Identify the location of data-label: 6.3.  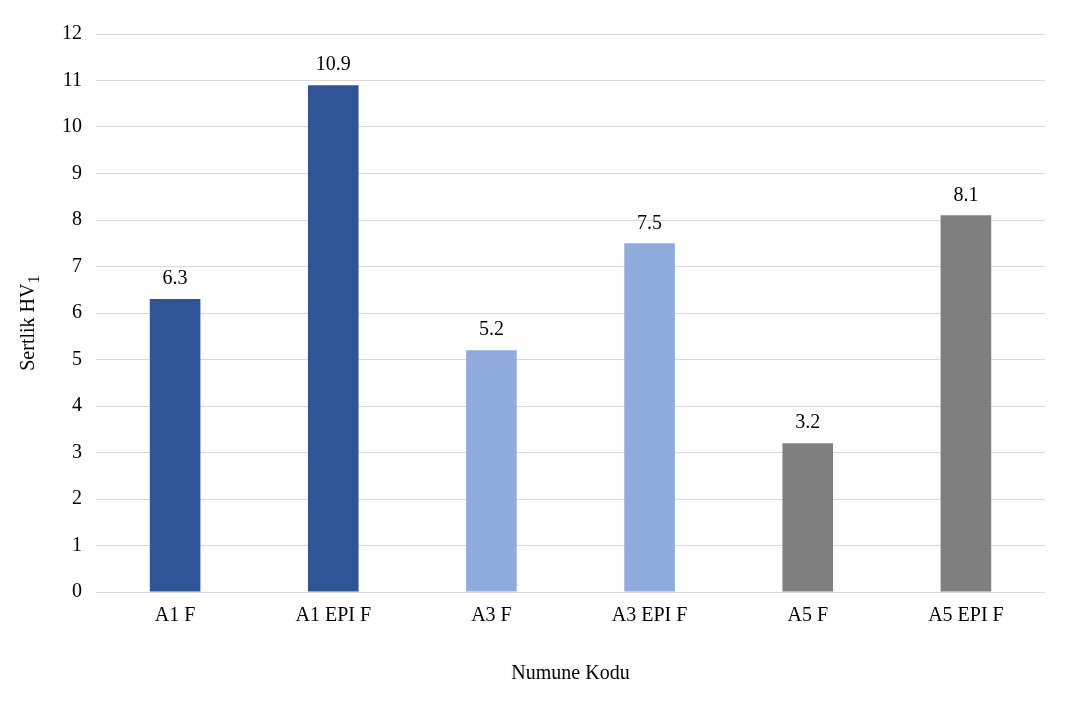
(175, 277).